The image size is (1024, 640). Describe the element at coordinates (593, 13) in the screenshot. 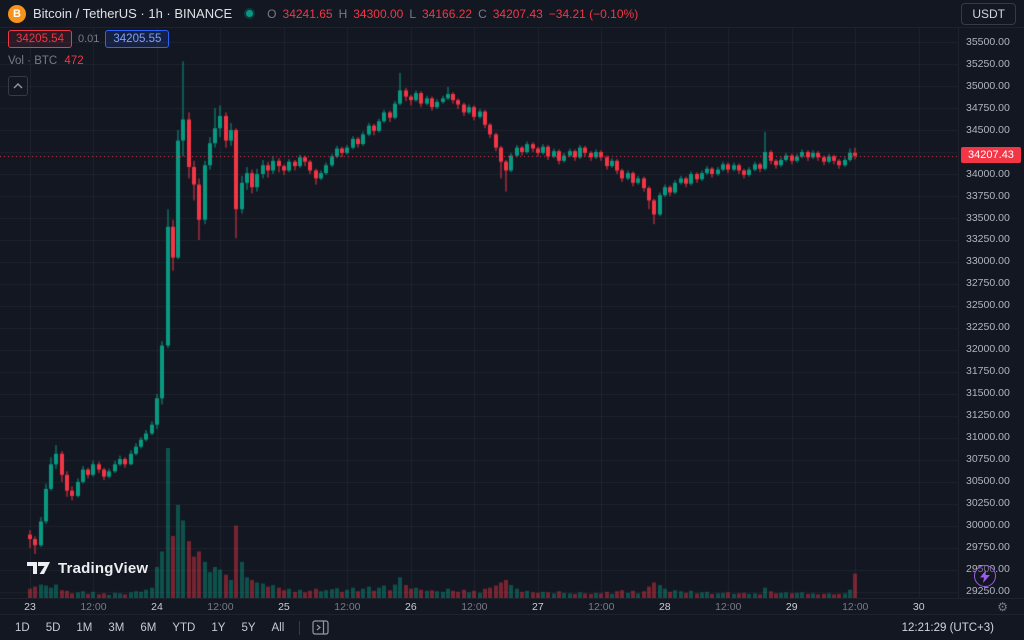

I see `change-value: −34.21 (−0.10%)` at that location.